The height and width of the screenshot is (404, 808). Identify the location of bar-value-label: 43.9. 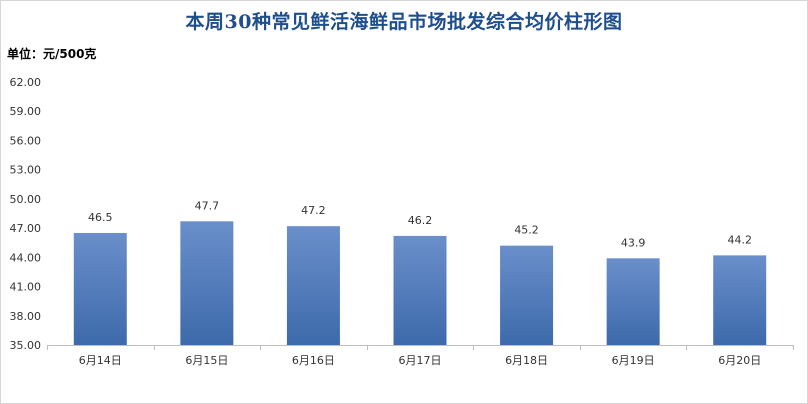
(633, 242).